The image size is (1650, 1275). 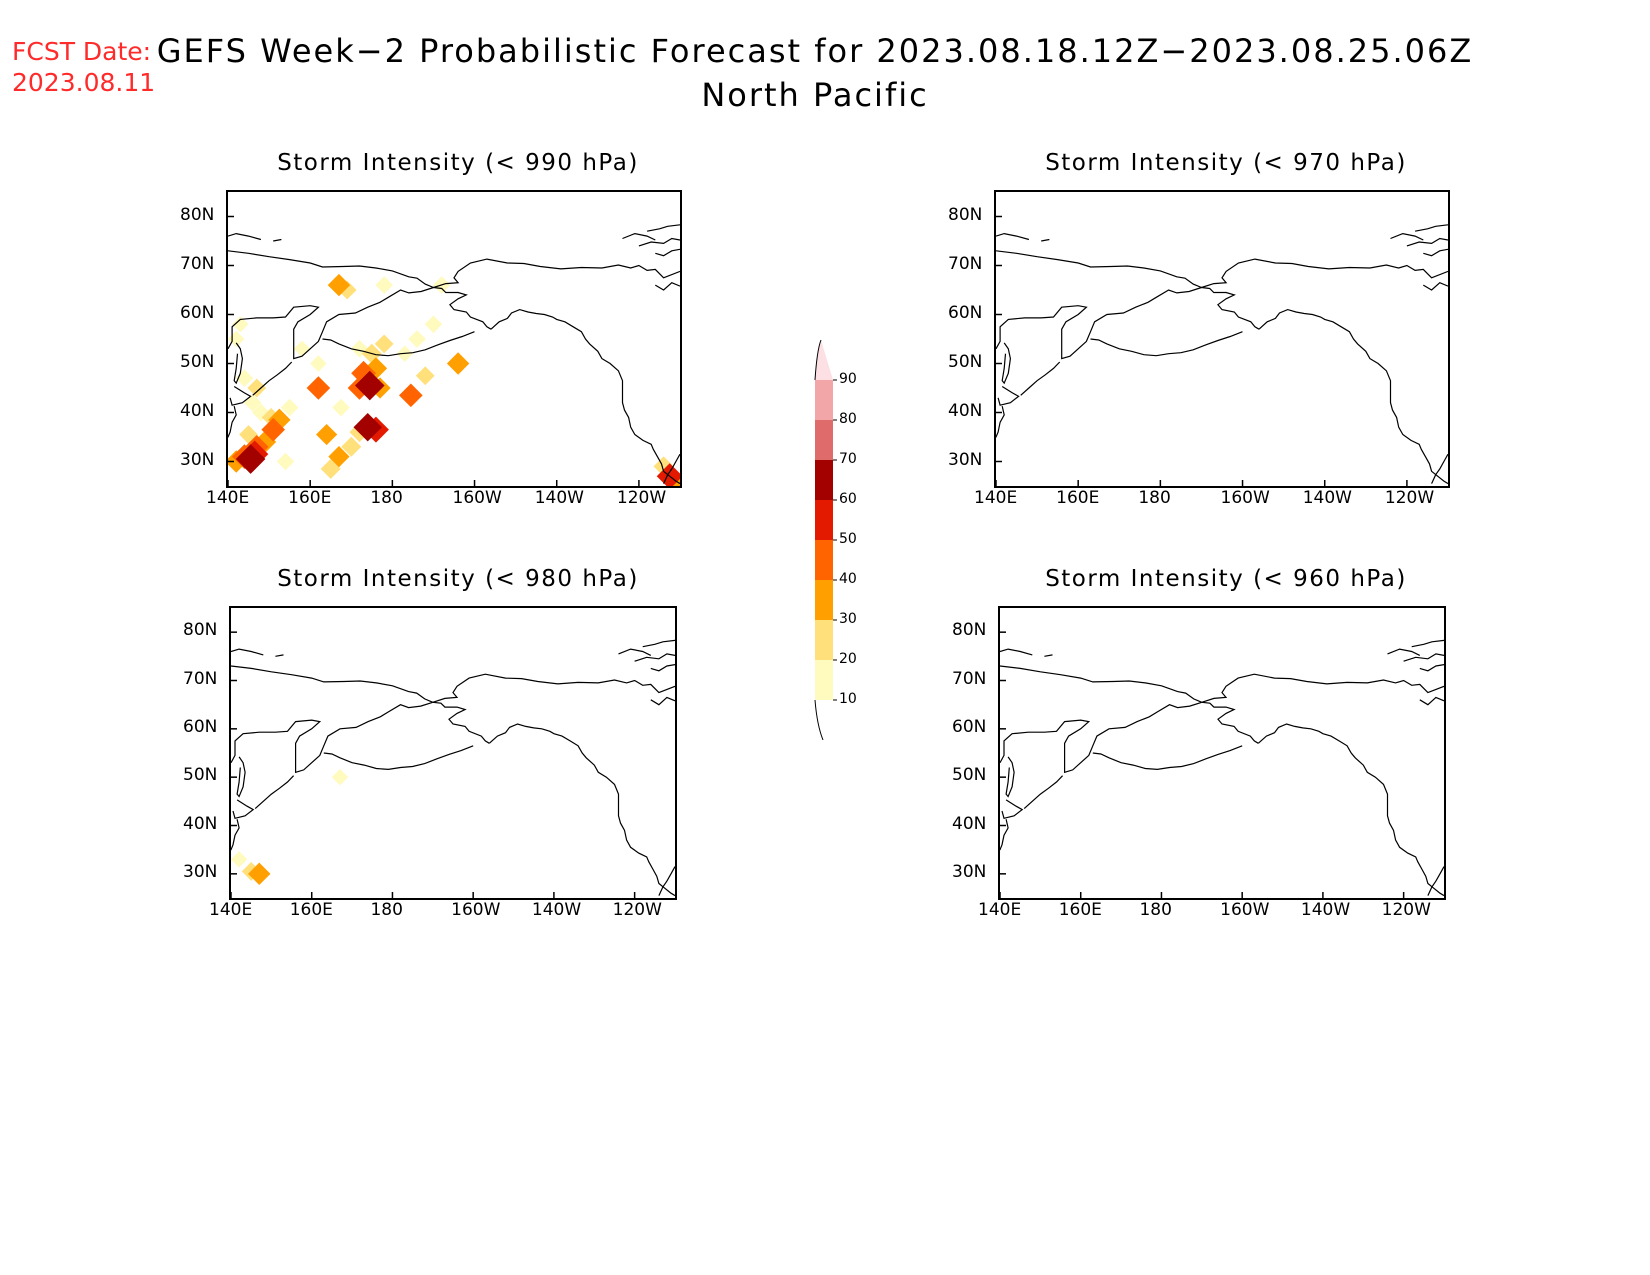 I want to click on color-legend-bar, so click(x=825, y=540).